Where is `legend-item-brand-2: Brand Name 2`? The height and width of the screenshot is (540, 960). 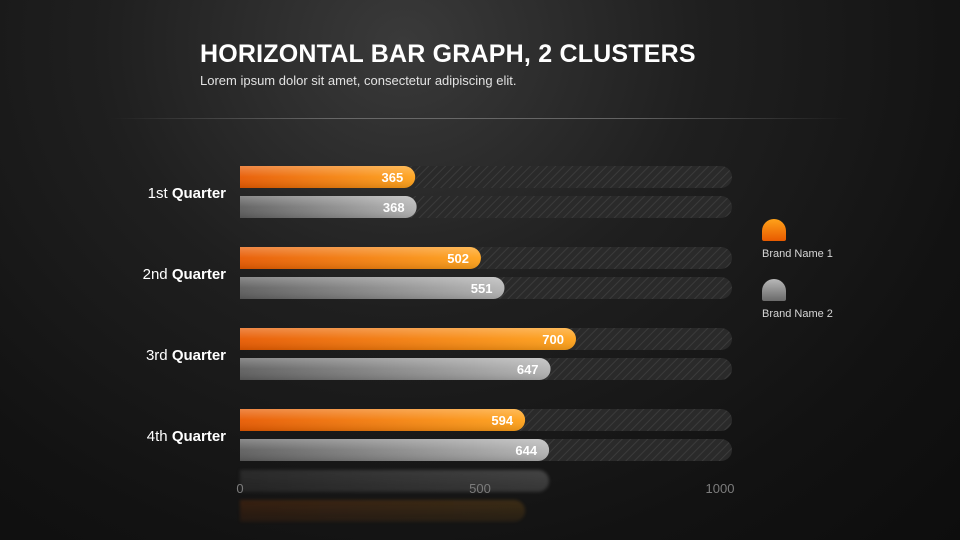 legend-item-brand-2: Brand Name 2 is located at coordinates (822, 299).